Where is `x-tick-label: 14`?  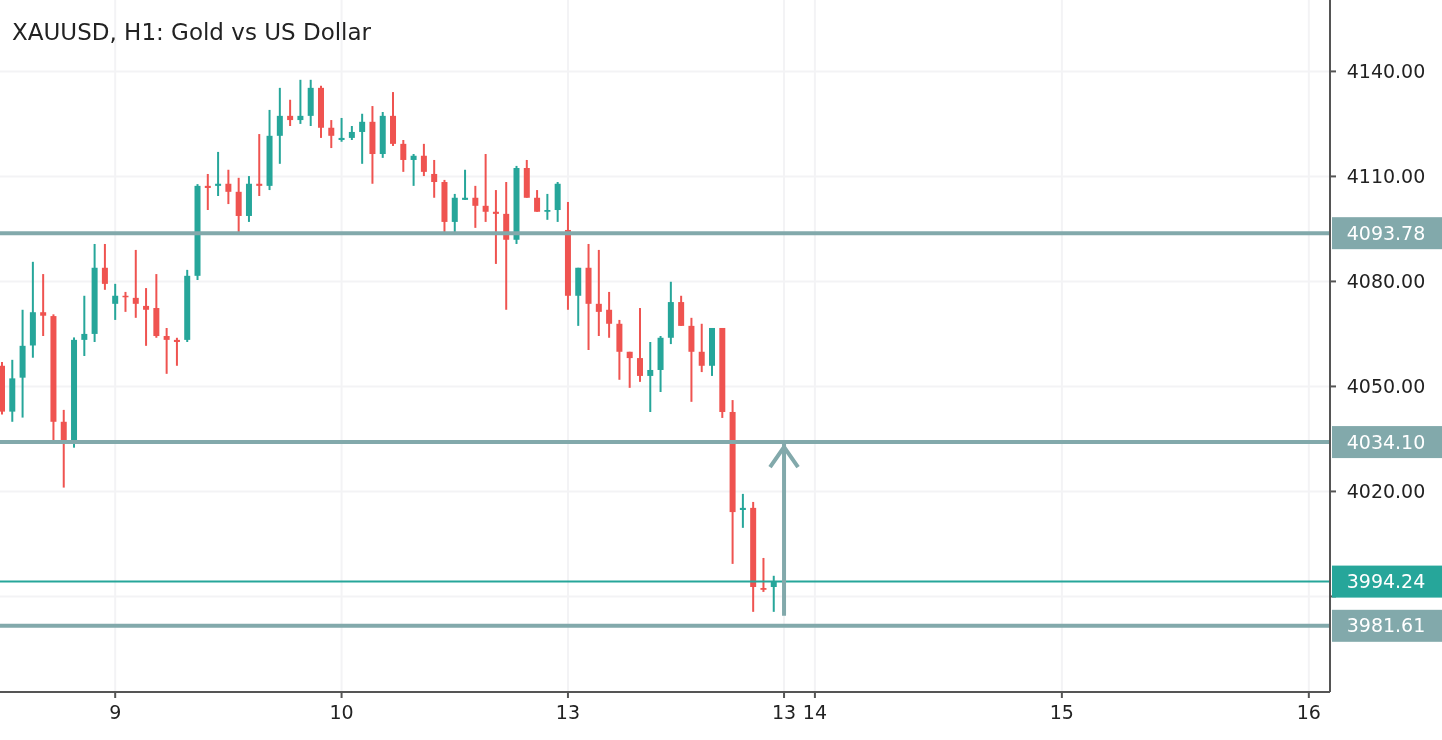
x-tick-label: 14 is located at coordinates (814, 712).